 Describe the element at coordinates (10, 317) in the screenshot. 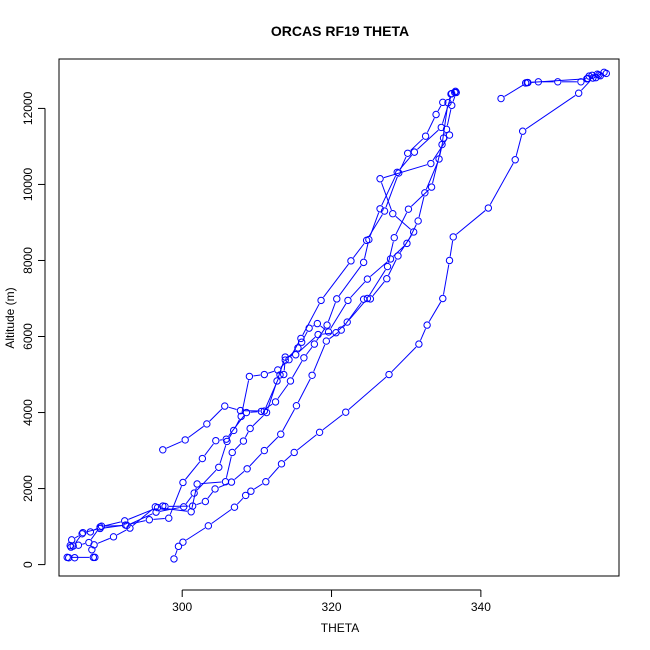

I see `y-axis-label: Altitude (m)` at that location.